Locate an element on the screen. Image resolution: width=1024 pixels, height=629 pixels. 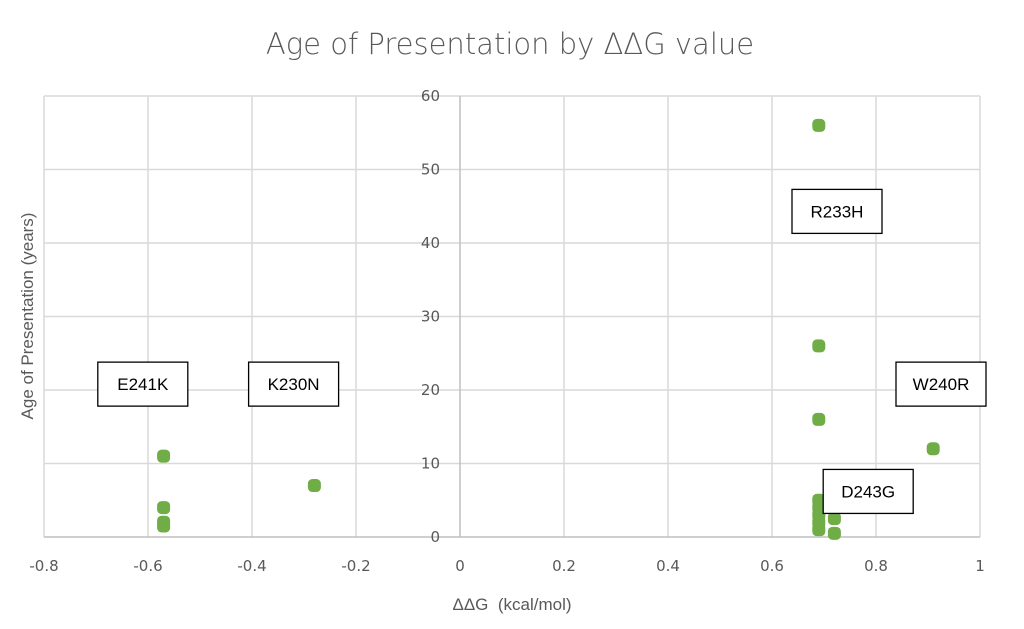
x-tick-label: -0.6 is located at coordinates (147, 566).